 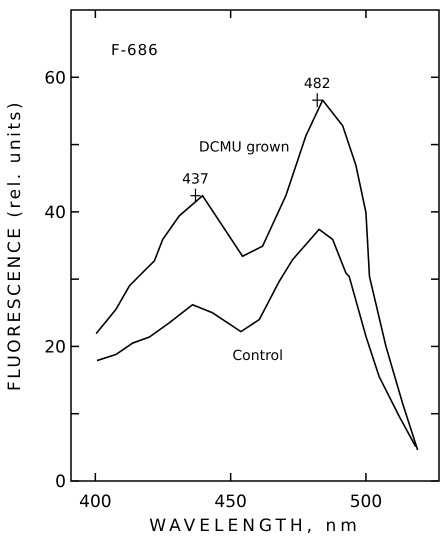 What do you see at coordinates (244, 147) in the screenshot?
I see `series-label: DCMU grown` at bounding box center [244, 147].